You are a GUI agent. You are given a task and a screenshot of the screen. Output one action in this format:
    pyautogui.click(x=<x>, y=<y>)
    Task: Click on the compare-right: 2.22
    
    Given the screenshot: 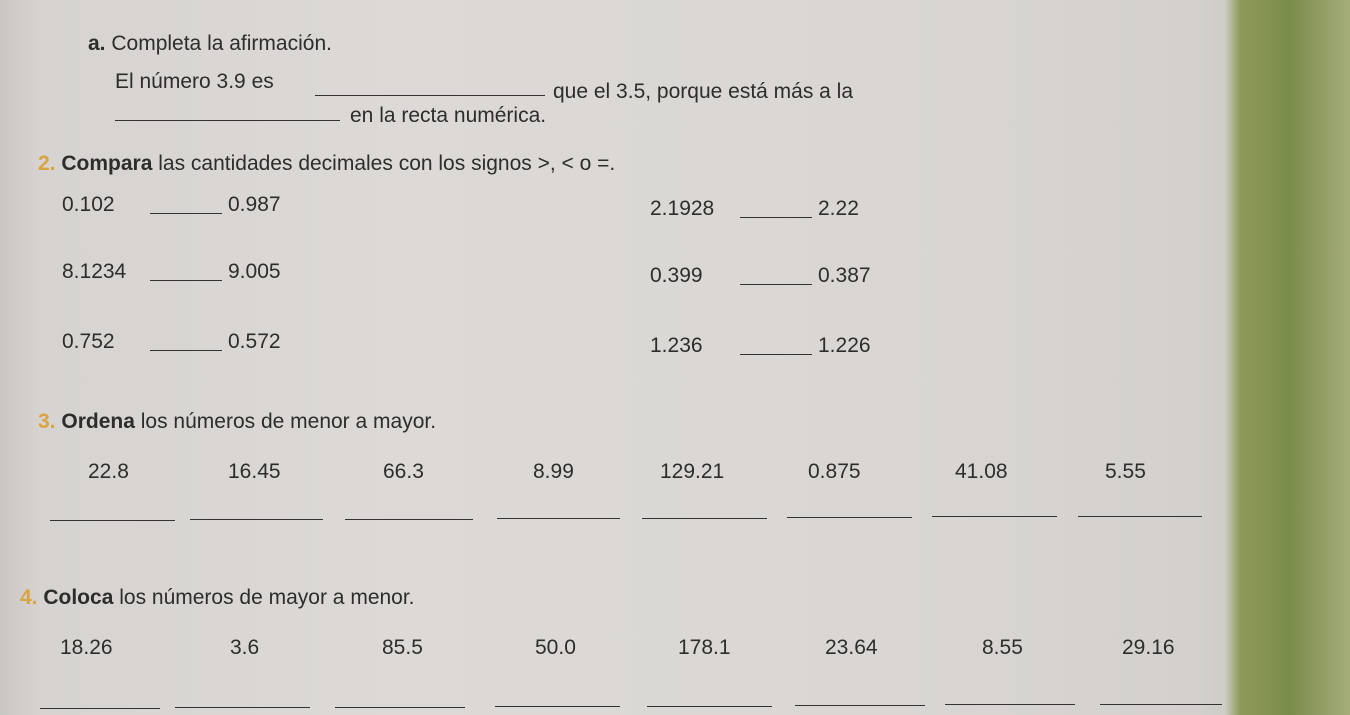 What is the action you would take?
    pyautogui.click(x=838, y=208)
    